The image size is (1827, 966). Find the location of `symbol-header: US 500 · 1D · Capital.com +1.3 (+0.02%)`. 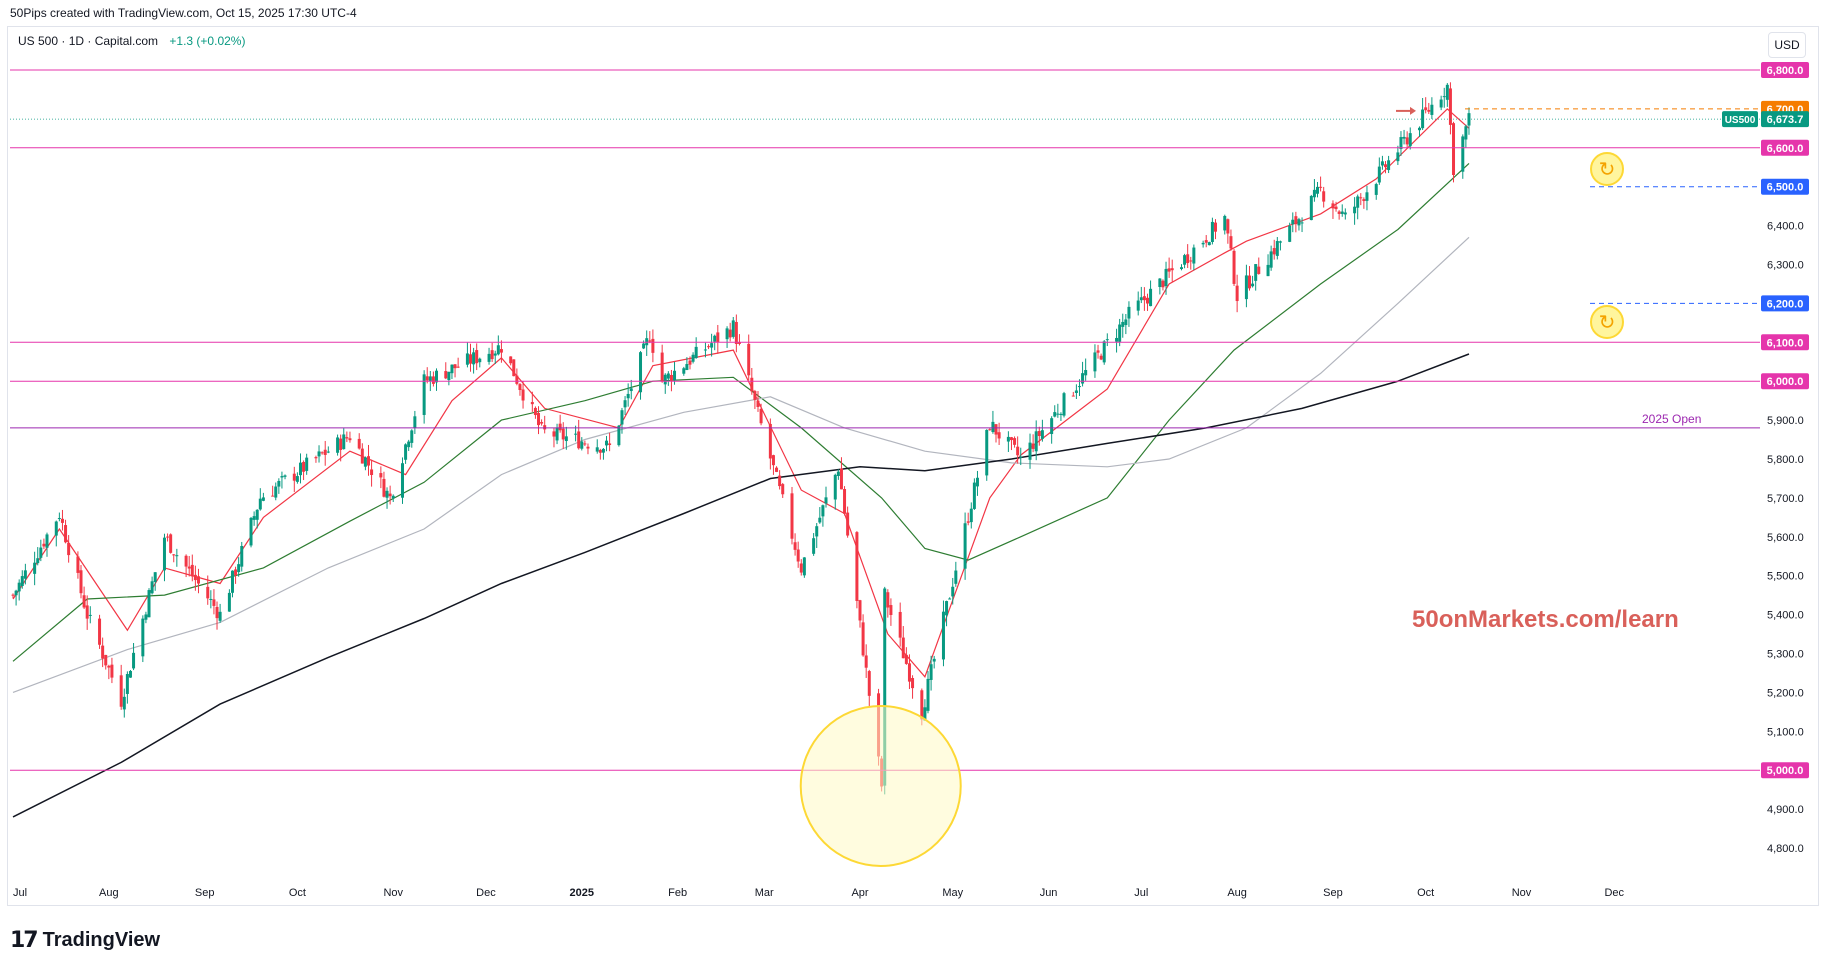

symbol-header: US 500 · 1D · Capital.com +1.3 (+0.02%) is located at coordinates (131, 41).